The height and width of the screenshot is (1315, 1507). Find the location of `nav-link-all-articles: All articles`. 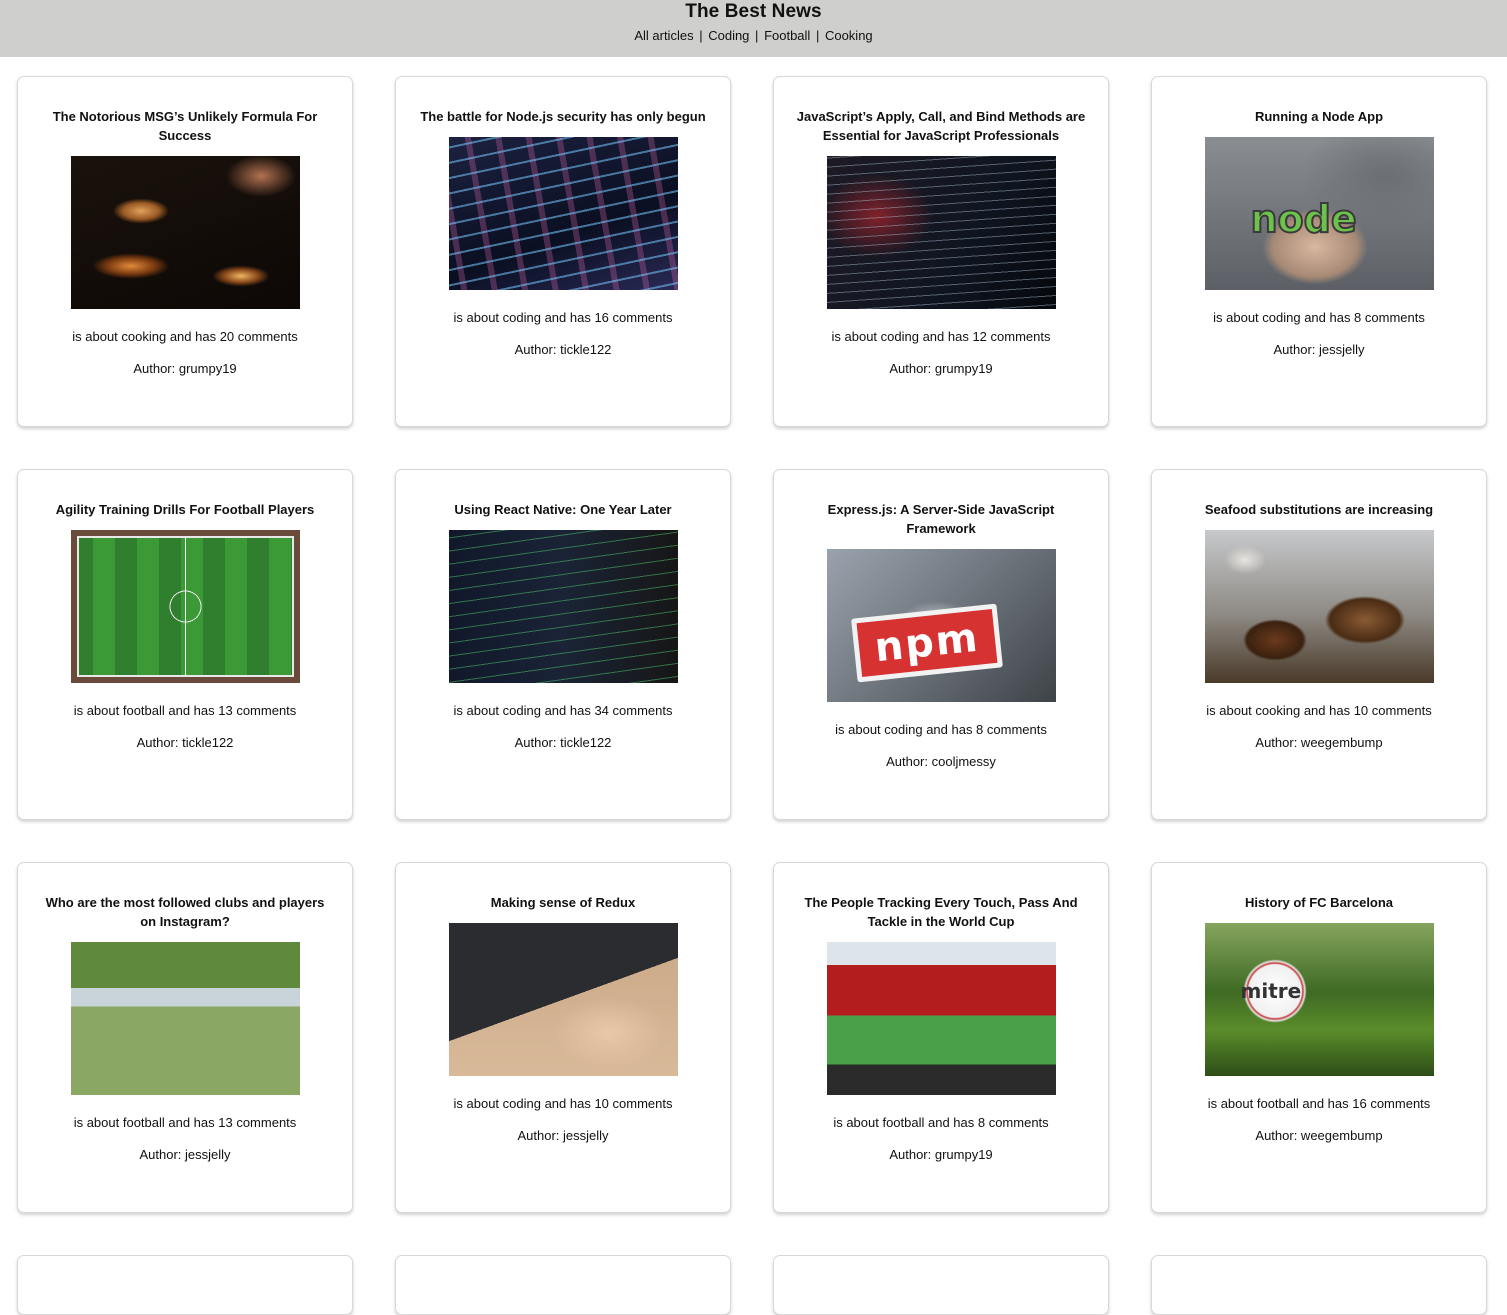

nav-link-all-articles: All articles is located at coordinates (664, 35).